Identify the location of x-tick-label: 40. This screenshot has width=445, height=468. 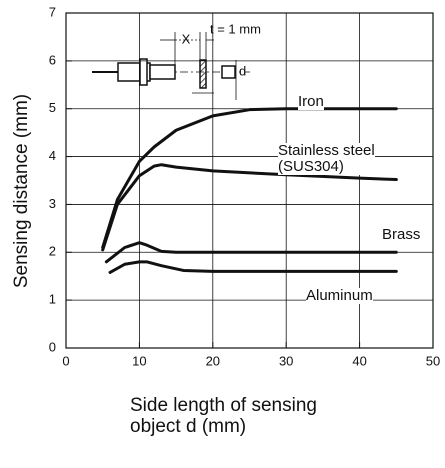
(359, 360).